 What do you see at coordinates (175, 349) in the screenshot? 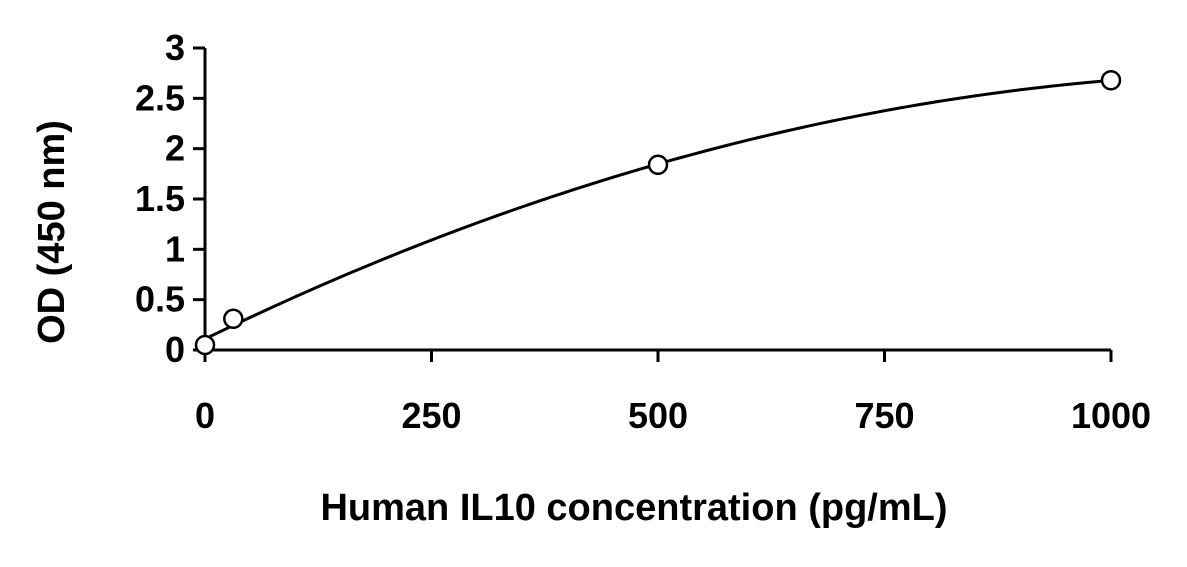
I see `y-tick-label: 0` at bounding box center [175, 349].